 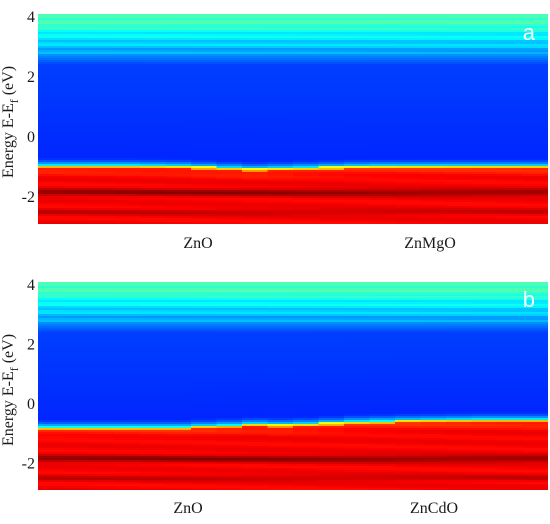 I want to click on x-category-label-a-1: ZnMgO, so click(x=430, y=243).